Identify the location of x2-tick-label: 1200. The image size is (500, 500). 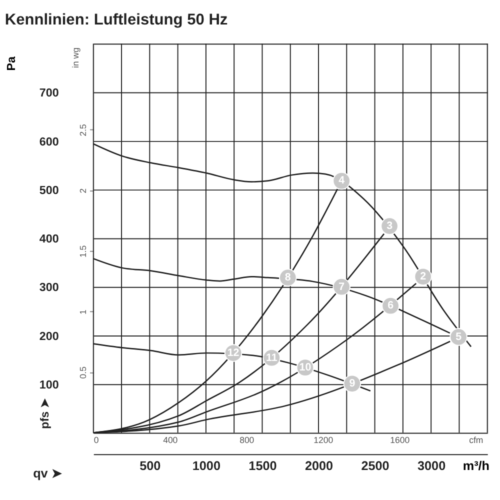
(324, 439).